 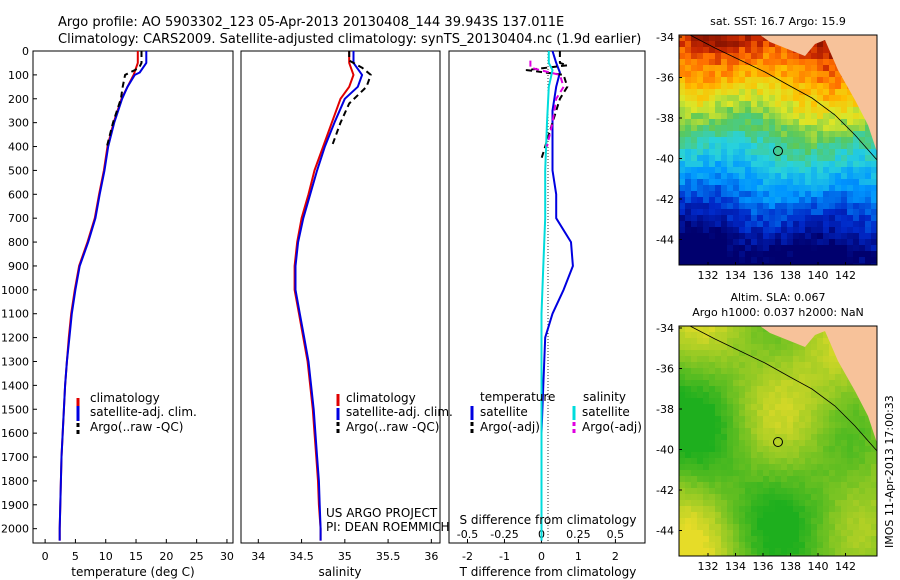 What do you see at coordinates (18, 194) in the screenshot?
I see `y-tick-label: 600` at bounding box center [18, 194].